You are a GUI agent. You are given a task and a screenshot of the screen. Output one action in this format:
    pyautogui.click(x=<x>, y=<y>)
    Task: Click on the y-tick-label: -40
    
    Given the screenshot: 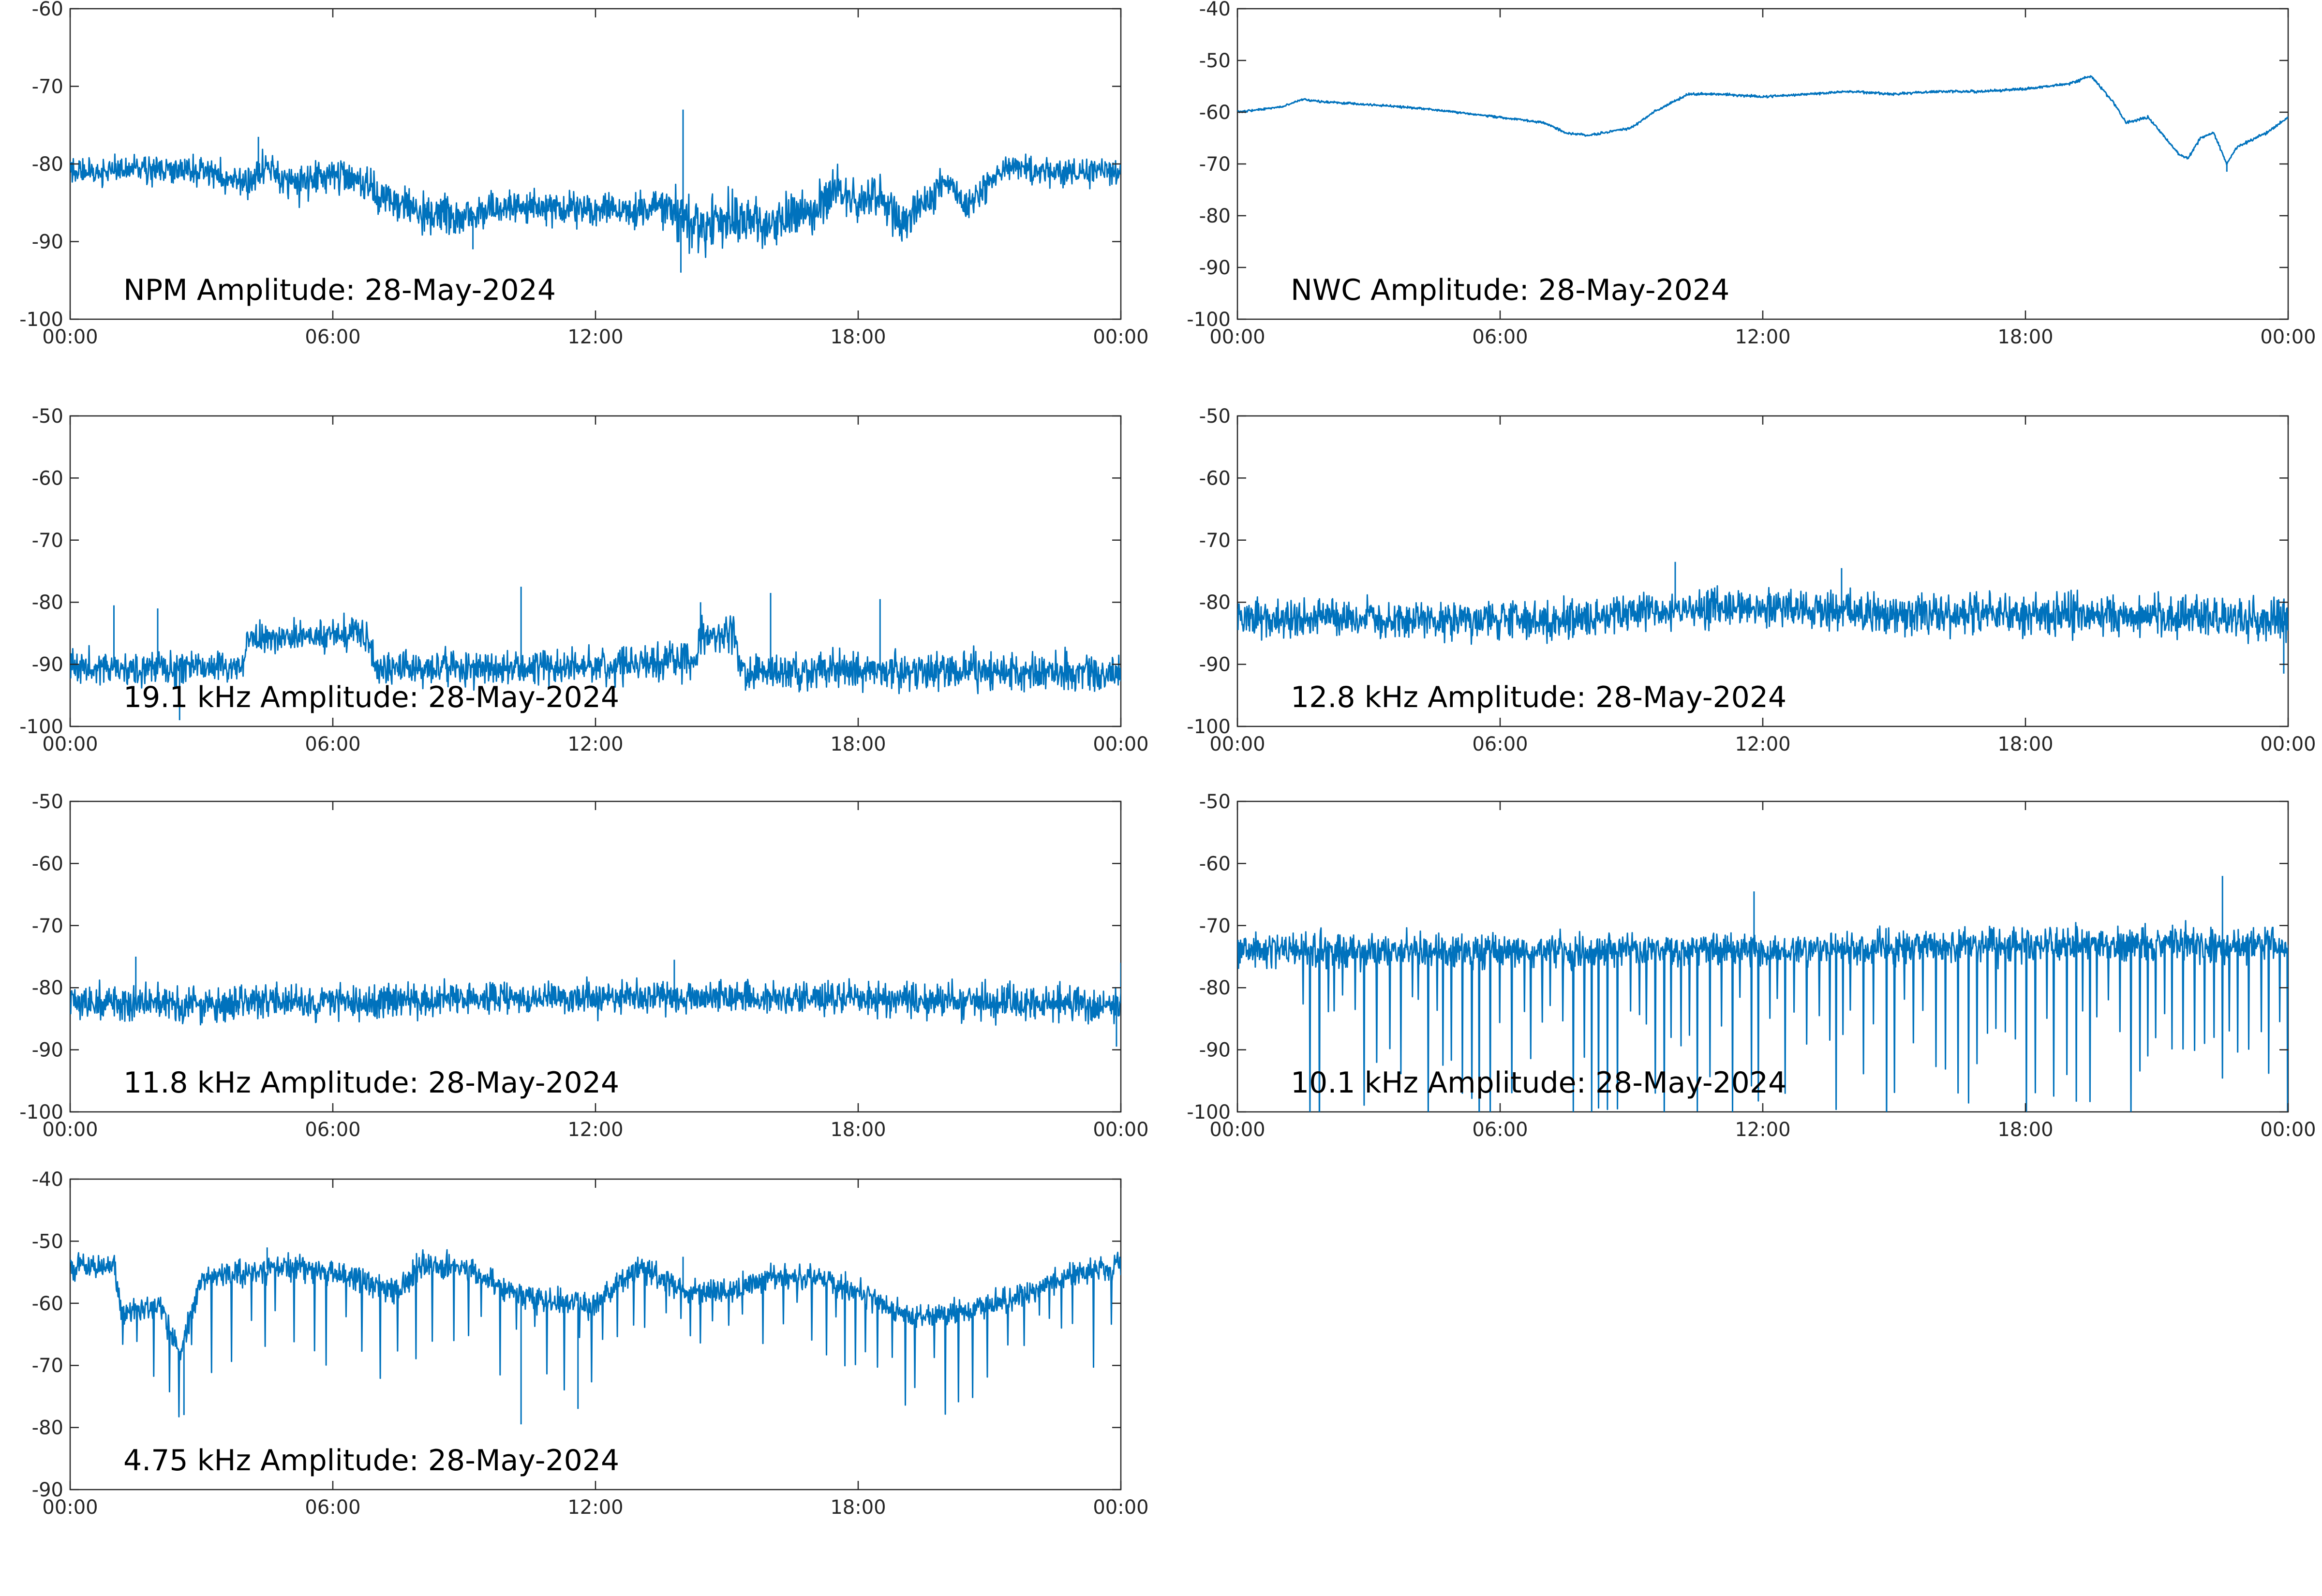 What is the action you would take?
    pyautogui.click(x=47, y=1179)
    